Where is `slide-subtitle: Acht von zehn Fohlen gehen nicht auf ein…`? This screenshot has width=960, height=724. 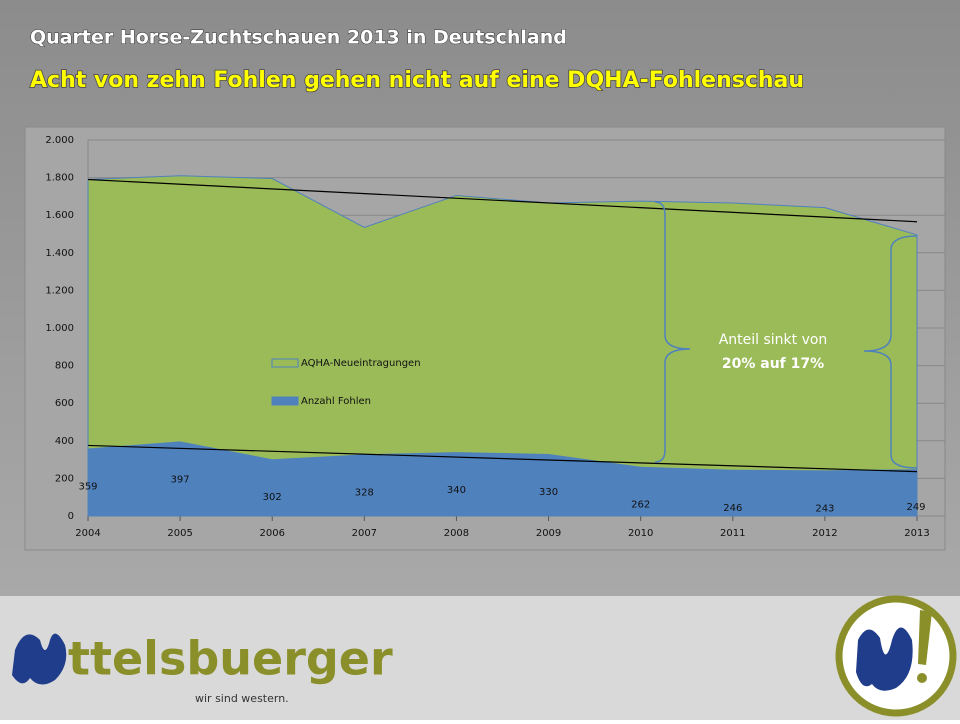
slide-subtitle: Acht von zehn Fohlen gehen nicht auf ein… is located at coordinates (417, 80).